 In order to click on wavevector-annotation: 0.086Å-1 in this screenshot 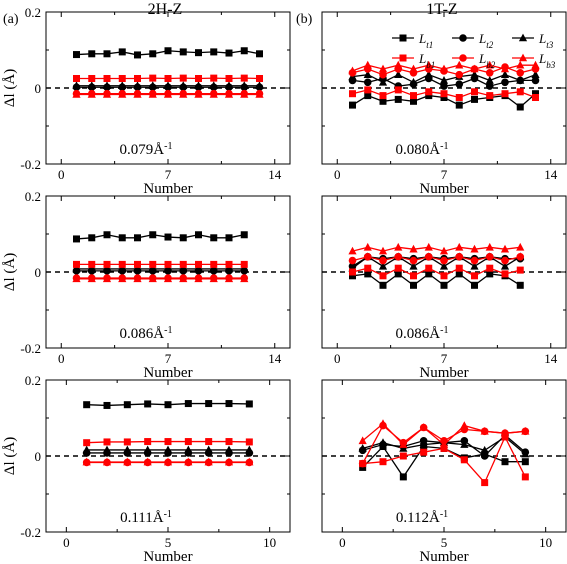, I will do `click(422, 334)`.